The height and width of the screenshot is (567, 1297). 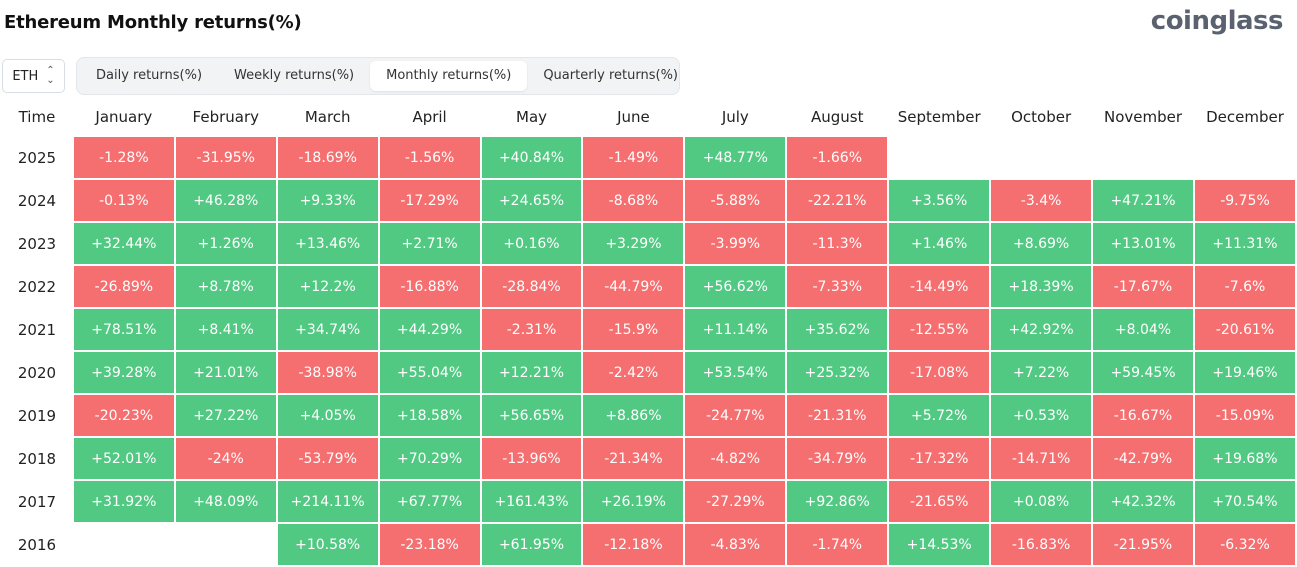 I want to click on return-cell: -6.32%, so click(x=1244, y=545).